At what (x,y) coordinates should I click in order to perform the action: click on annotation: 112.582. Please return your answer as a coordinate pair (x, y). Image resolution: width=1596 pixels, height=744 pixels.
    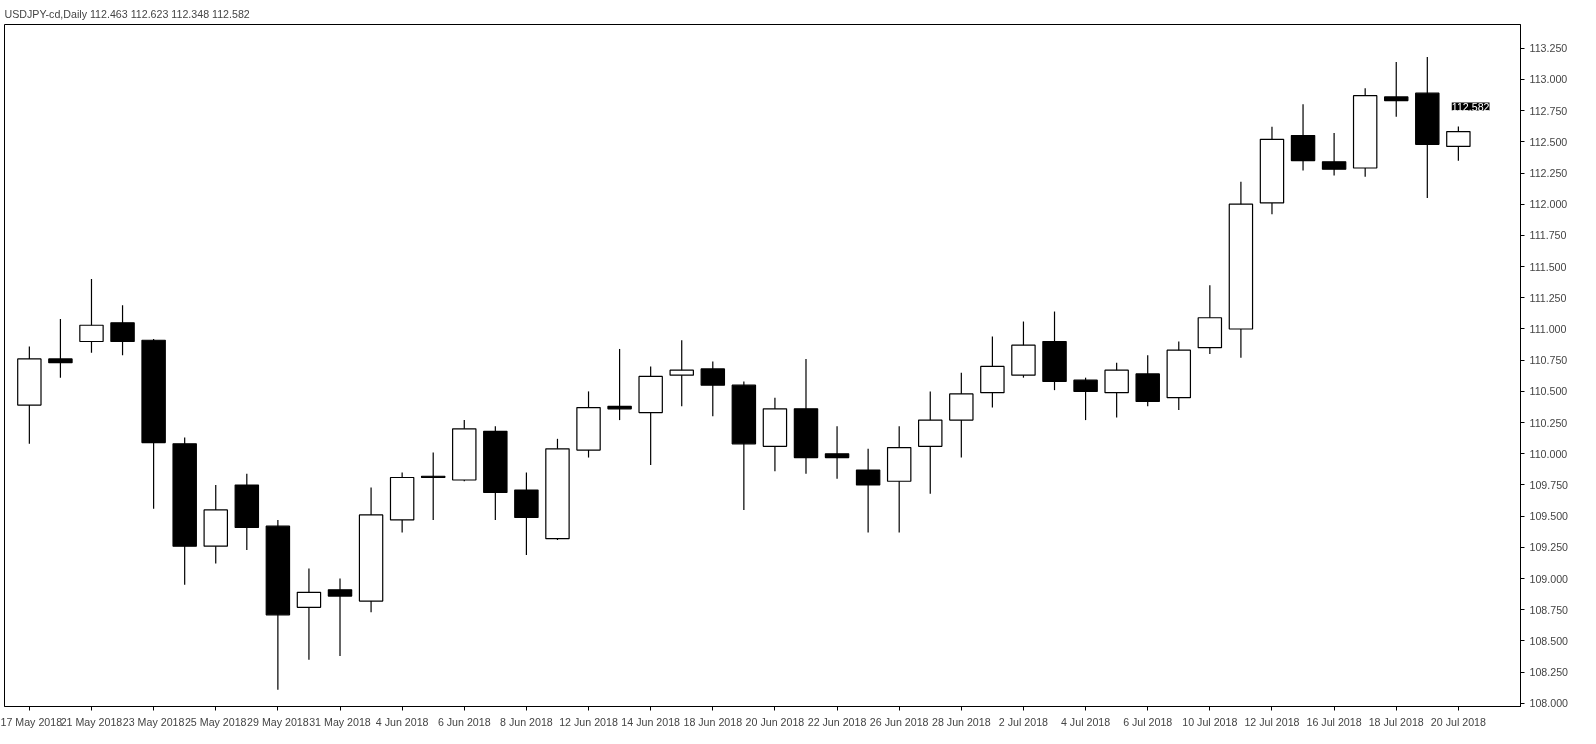
    Looking at the image, I should click on (1470, 106).